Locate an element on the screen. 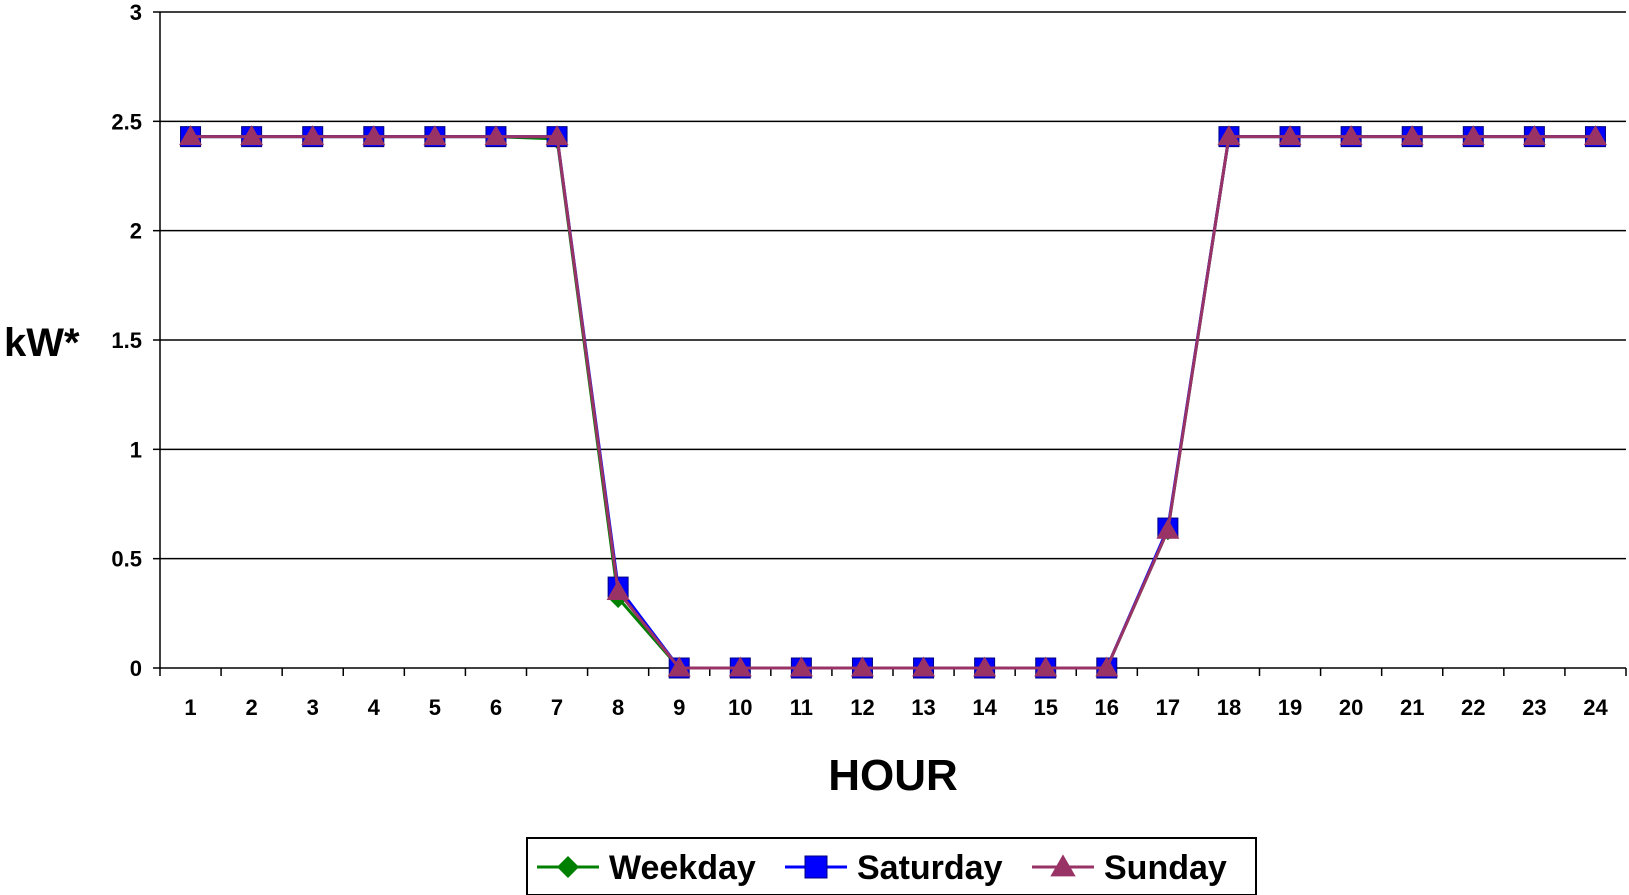  y-tick-label: 1 is located at coordinates (136, 449).